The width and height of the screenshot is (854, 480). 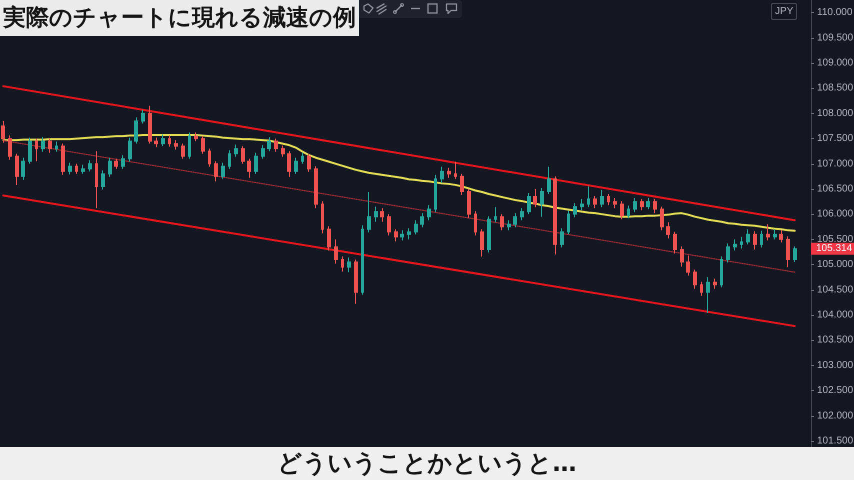 What do you see at coordinates (835, 264) in the screenshot?
I see `y-tick-label: 105.000` at bounding box center [835, 264].